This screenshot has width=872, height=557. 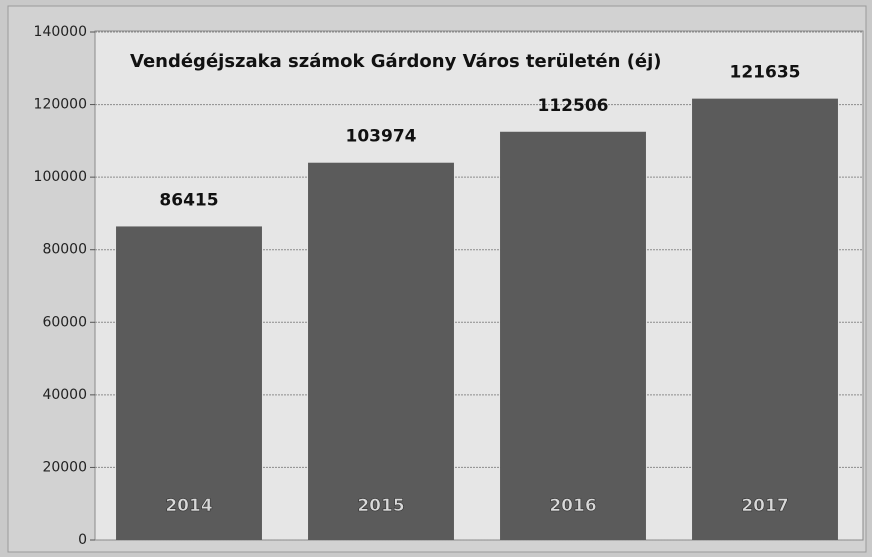 What do you see at coordinates (765, 73) in the screenshot?
I see `data-label: 121635` at bounding box center [765, 73].